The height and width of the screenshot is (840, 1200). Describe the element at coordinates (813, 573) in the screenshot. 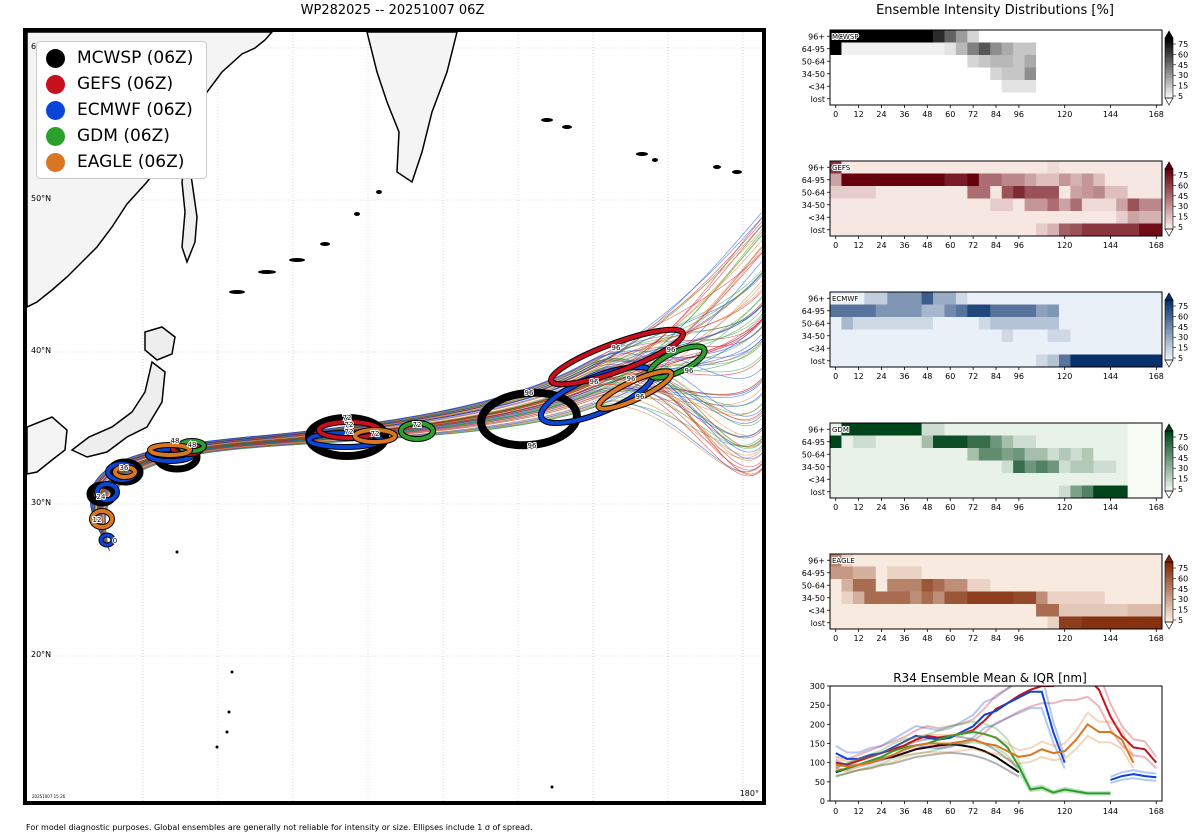

I see `y-tick-label: 64-95` at that location.